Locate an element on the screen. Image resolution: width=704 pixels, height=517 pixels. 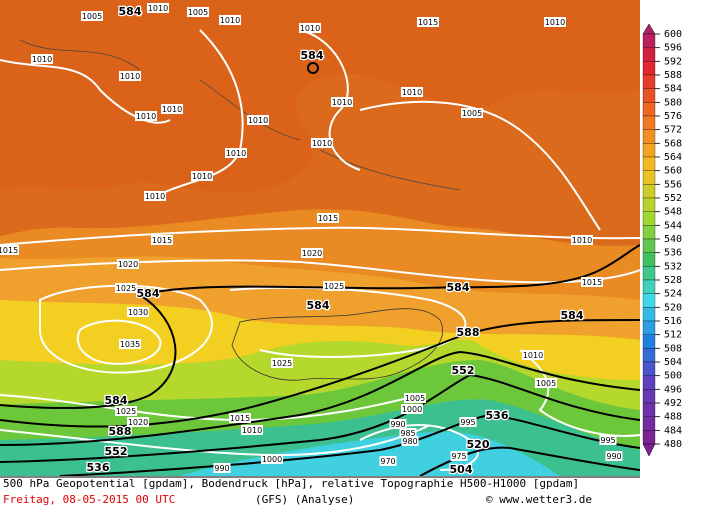
colorbar-label: 492 is located at coordinates (673, 403).